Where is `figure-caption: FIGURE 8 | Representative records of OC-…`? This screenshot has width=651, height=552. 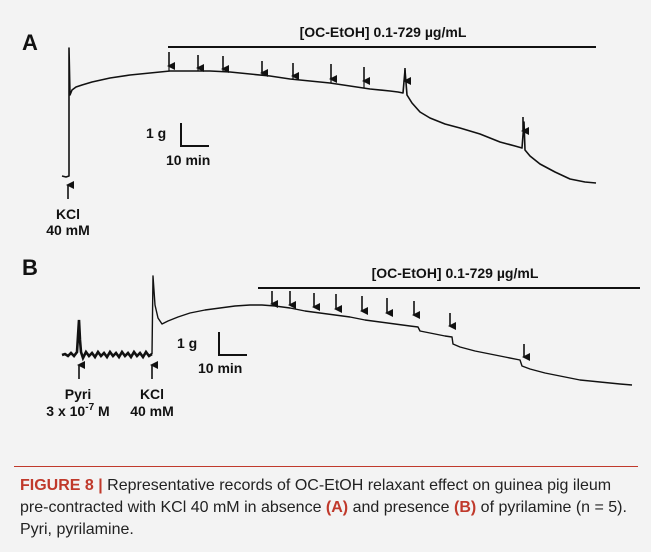 figure-caption: FIGURE 8 | Representative records of OC-… is located at coordinates (327, 508).